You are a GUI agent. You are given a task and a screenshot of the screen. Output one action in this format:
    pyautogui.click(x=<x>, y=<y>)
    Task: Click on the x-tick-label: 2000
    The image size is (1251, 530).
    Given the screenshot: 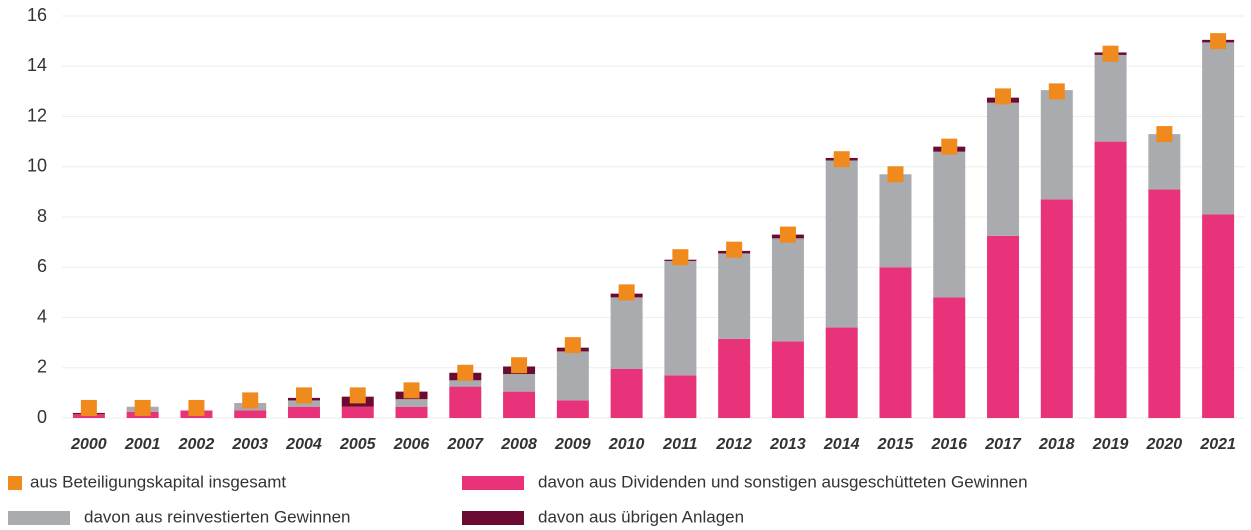 What is the action you would take?
    pyautogui.click(x=88, y=444)
    